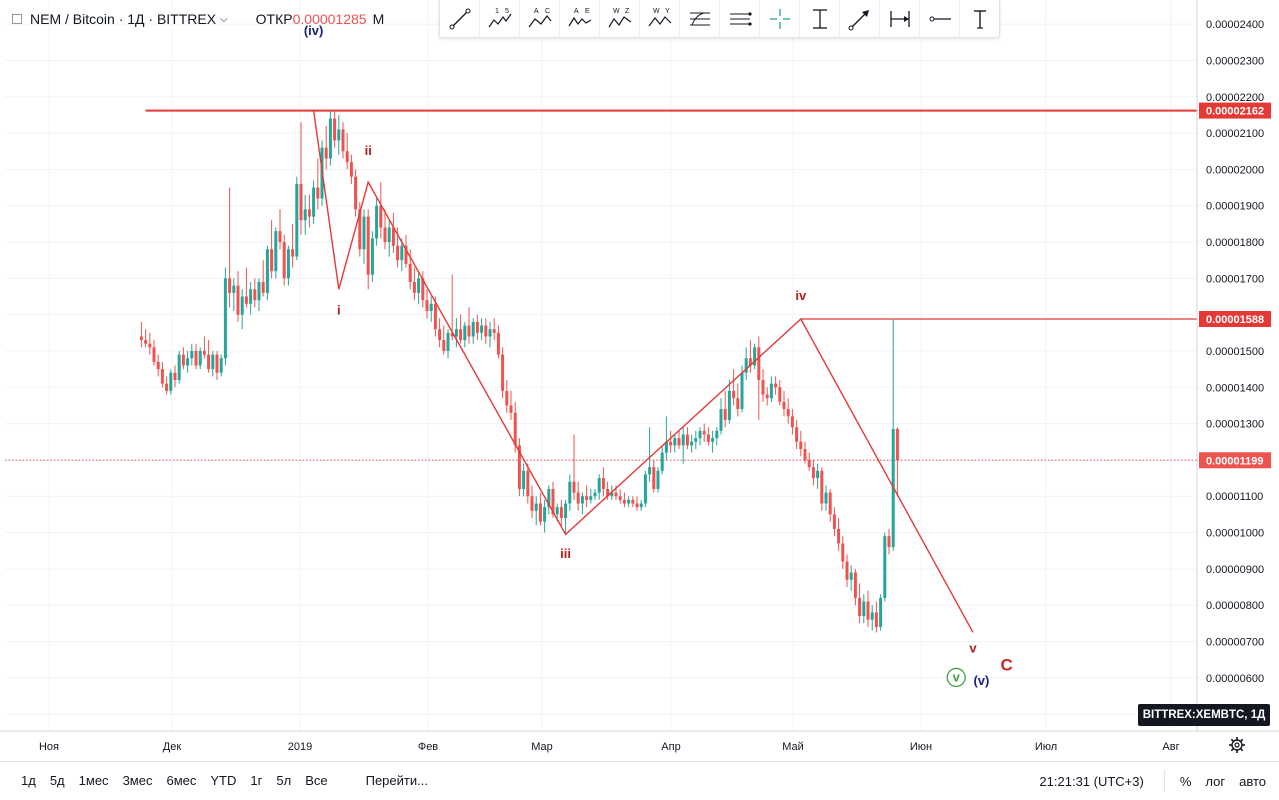 The width and height of the screenshot is (1279, 800). What do you see at coordinates (28, 780) in the screenshot?
I see `range-button: 1д` at bounding box center [28, 780].